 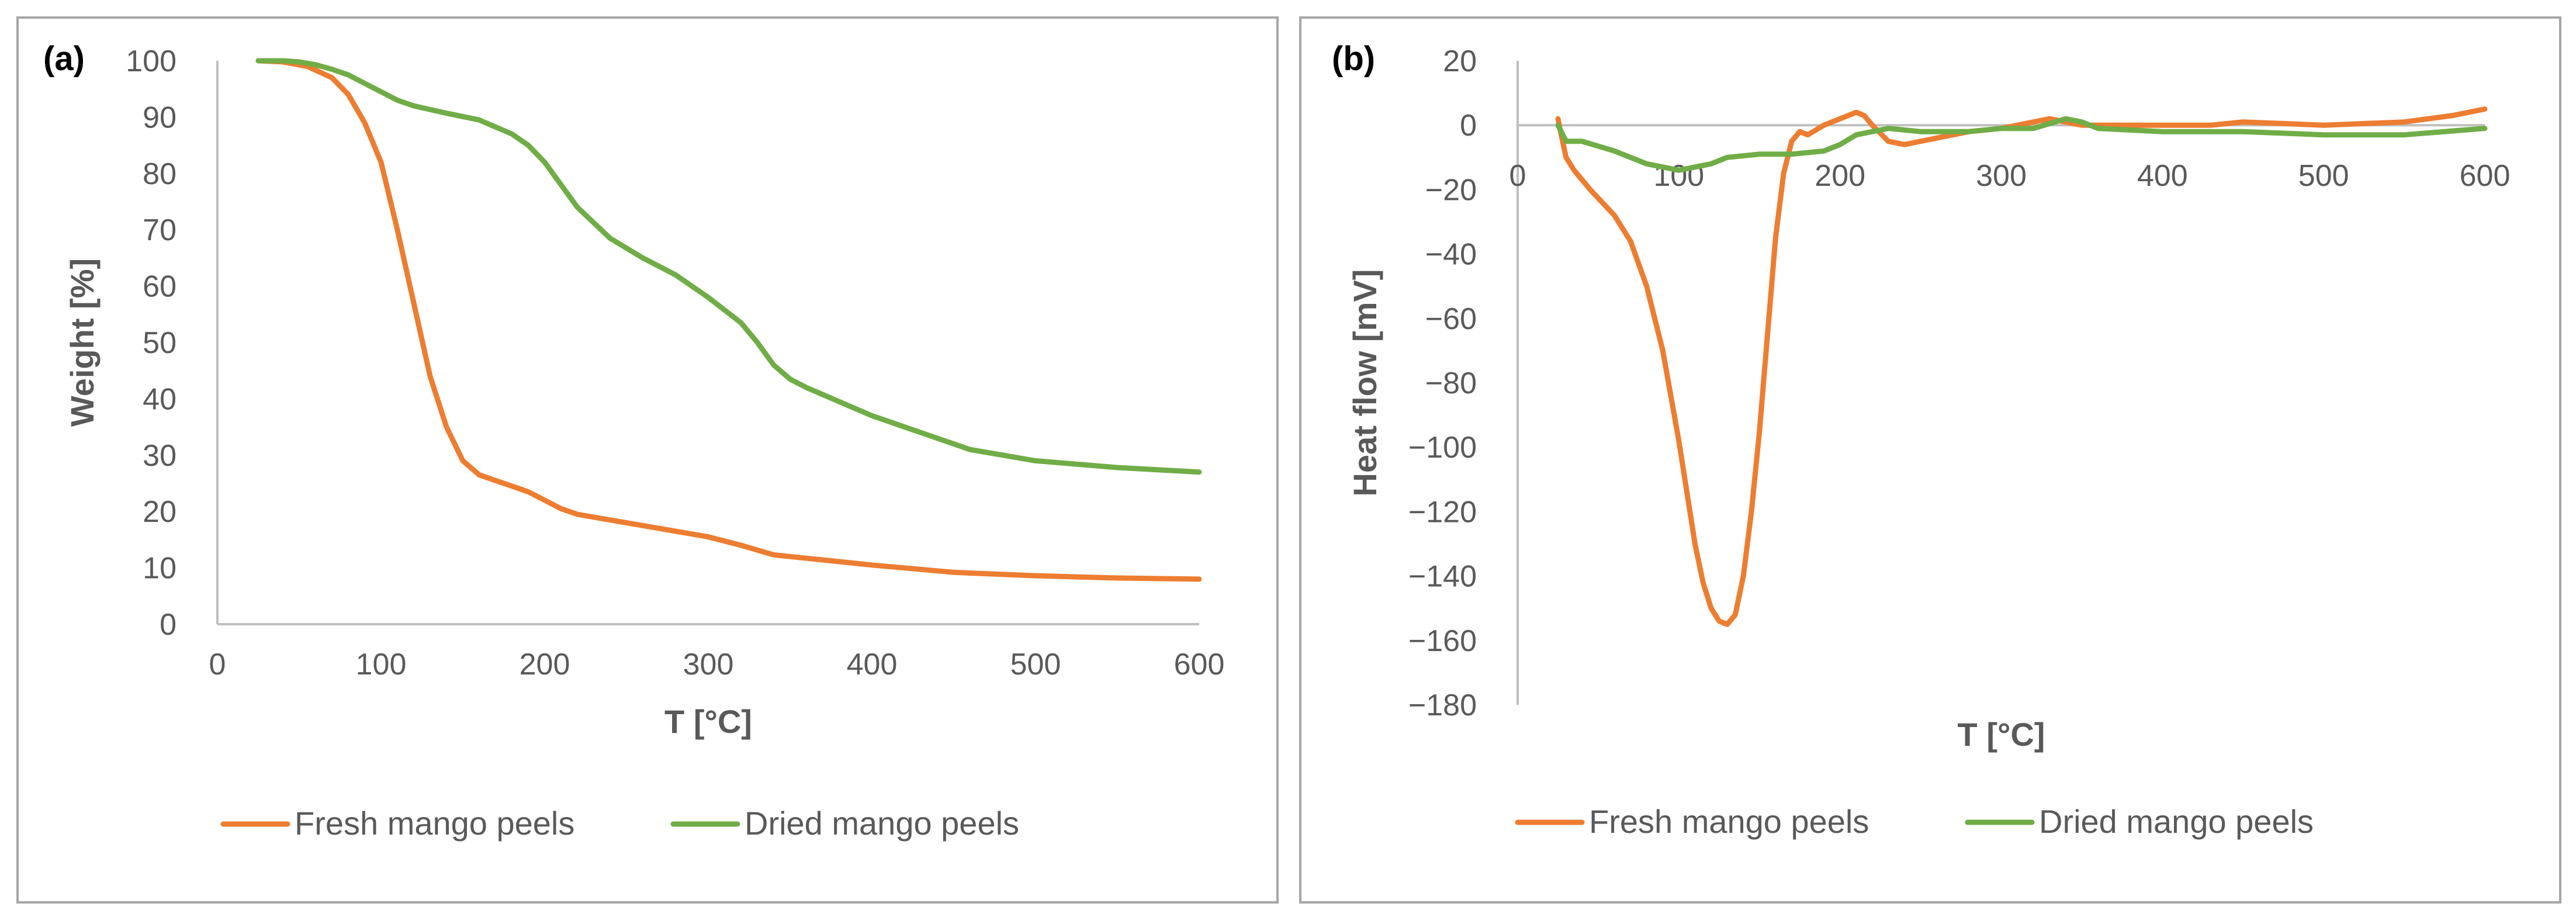 I want to click on x-tick-label-b: 0, so click(x=1517, y=176).